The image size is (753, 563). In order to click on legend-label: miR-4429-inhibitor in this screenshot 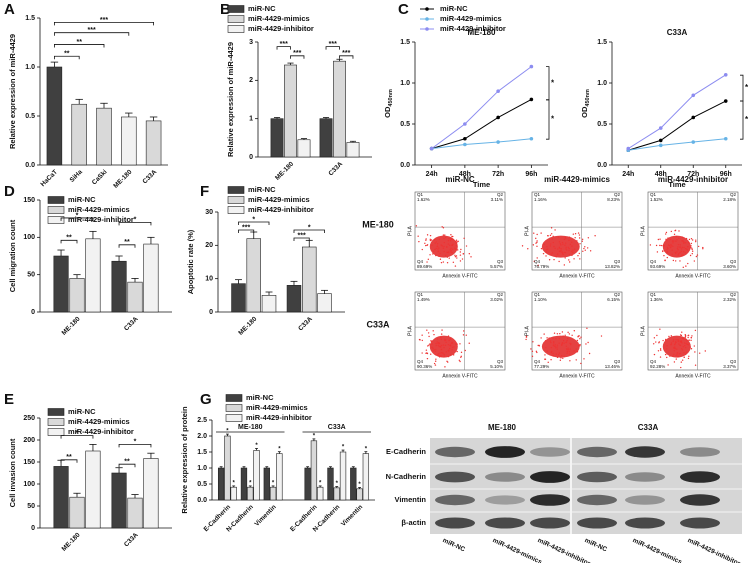, I will do `click(281, 209)`.